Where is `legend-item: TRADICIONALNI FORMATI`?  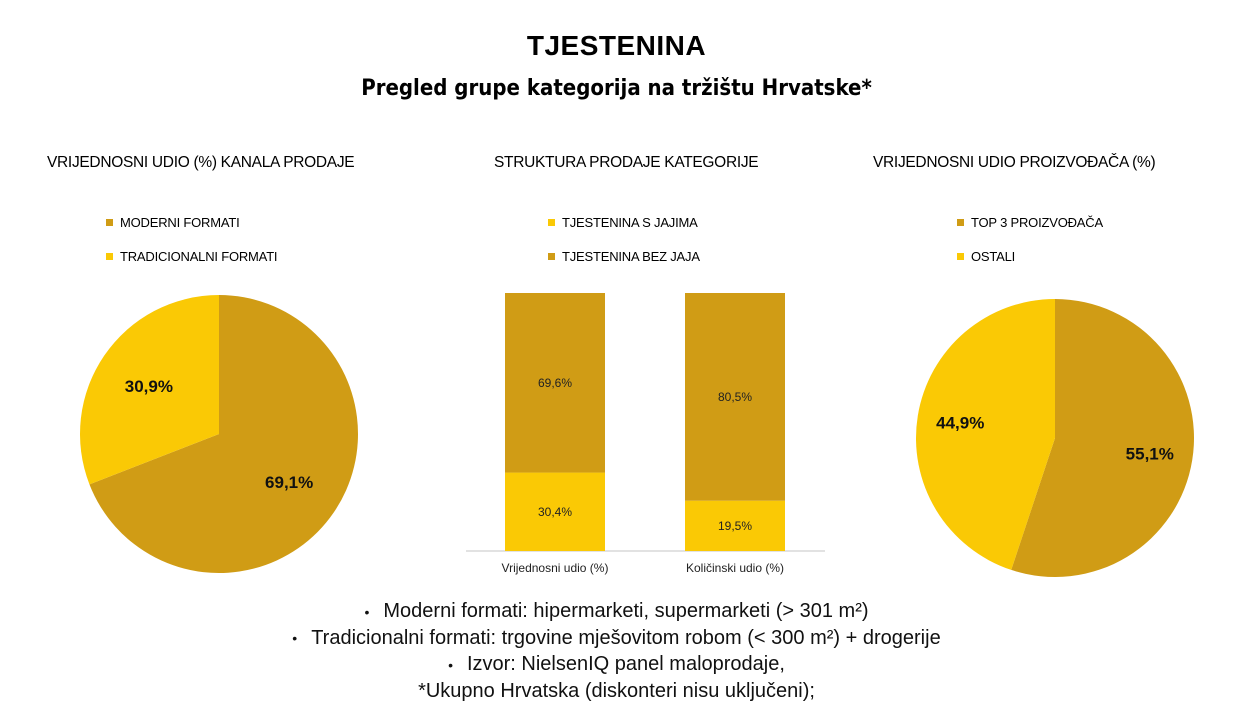
legend-item: TRADICIONALNI FORMATI is located at coordinates (192, 256).